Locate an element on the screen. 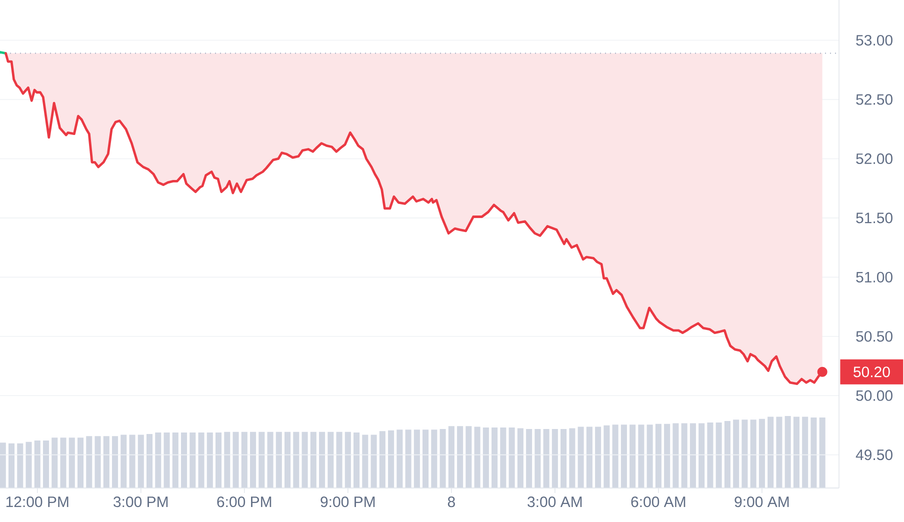  y-tick-label: 52.50 is located at coordinates (874, 99).